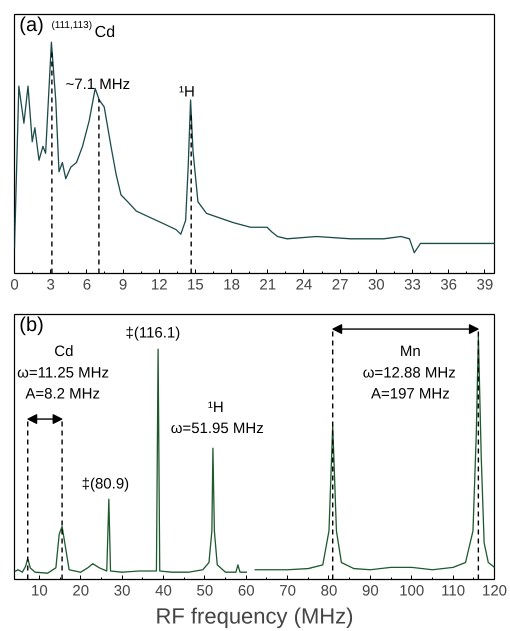 This screenshot has width=510, height=631. Describe the element at coordinates (409, 373) in the screenshot. I see `annotation: ω=12.88 MHz` at that location.